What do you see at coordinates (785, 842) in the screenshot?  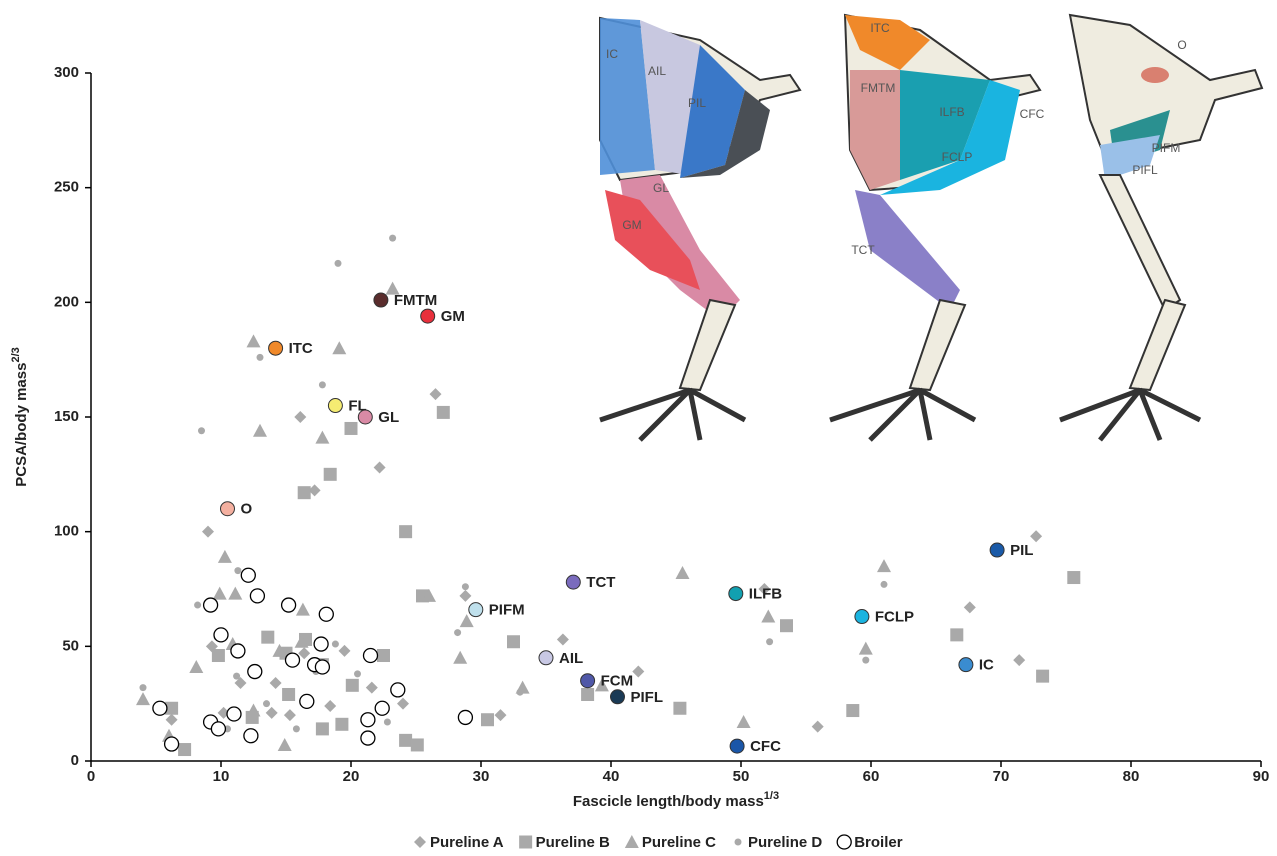 I see `legend-label: Pureline D` at bounding box center [785, 842].